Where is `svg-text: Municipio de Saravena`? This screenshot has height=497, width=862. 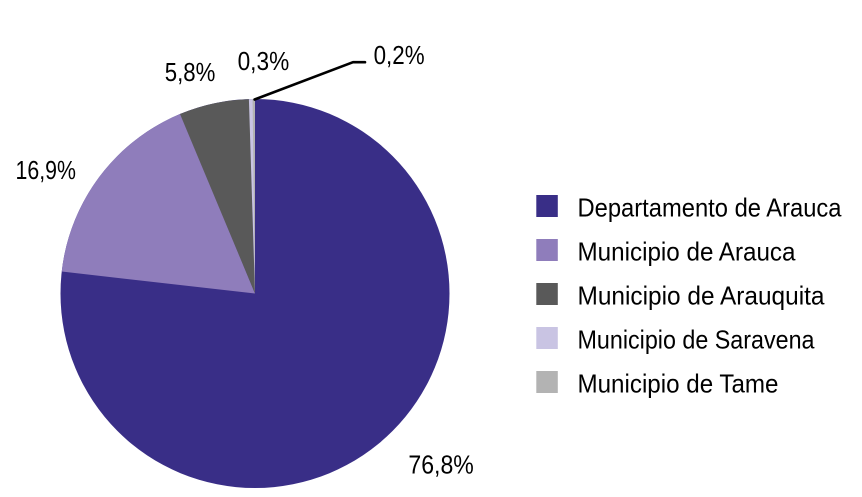
svg-text: Municipio de Saravena is located at coordinates (696, 339).